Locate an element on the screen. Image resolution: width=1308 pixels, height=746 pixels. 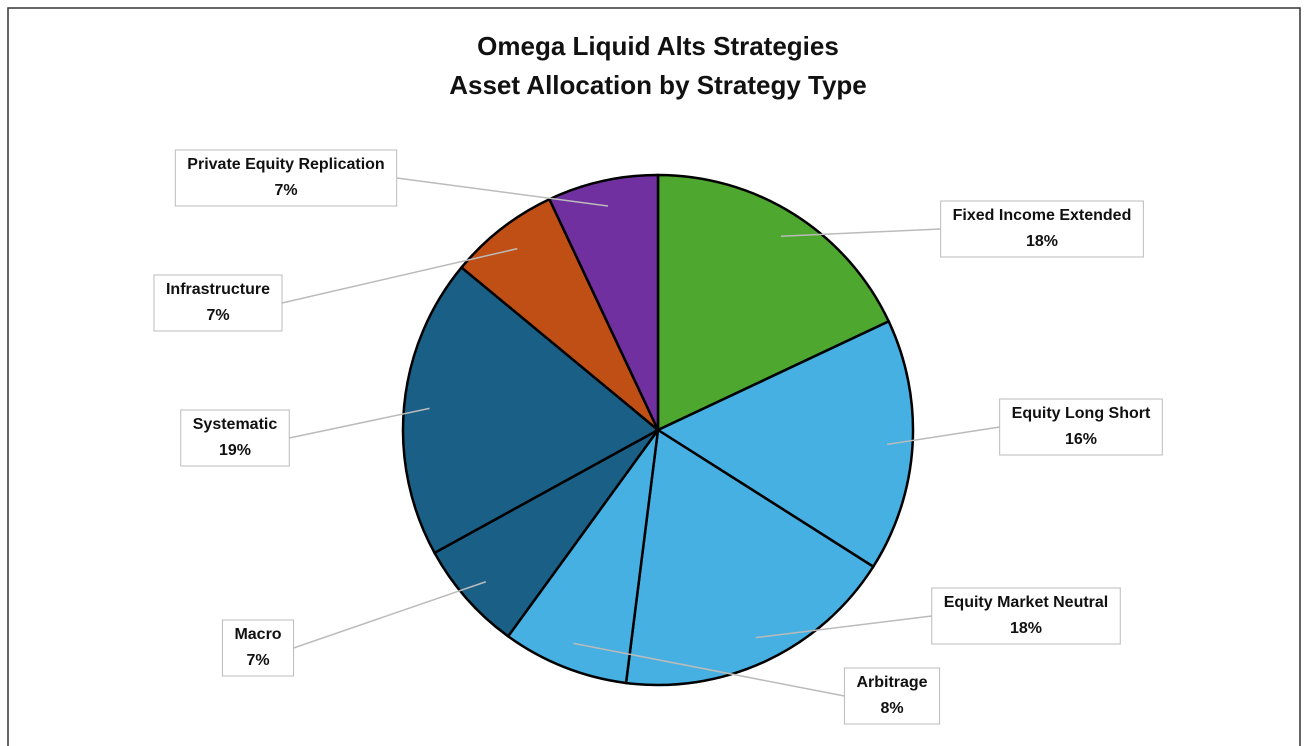
slice-label-value: 8% is located at coordinates (891, 708).